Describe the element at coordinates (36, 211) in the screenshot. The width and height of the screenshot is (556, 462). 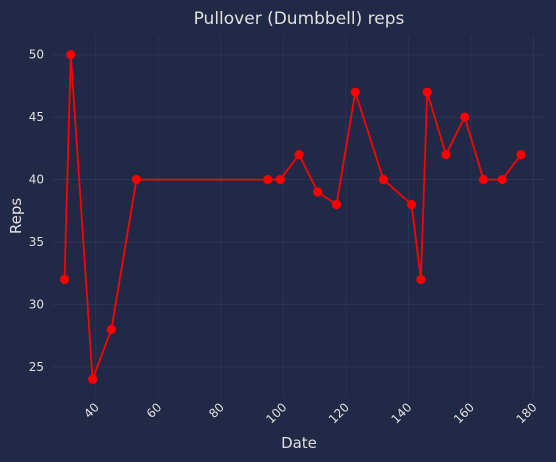
I see `y-tick-labels: 25 30 35 40 45 50` at that location.